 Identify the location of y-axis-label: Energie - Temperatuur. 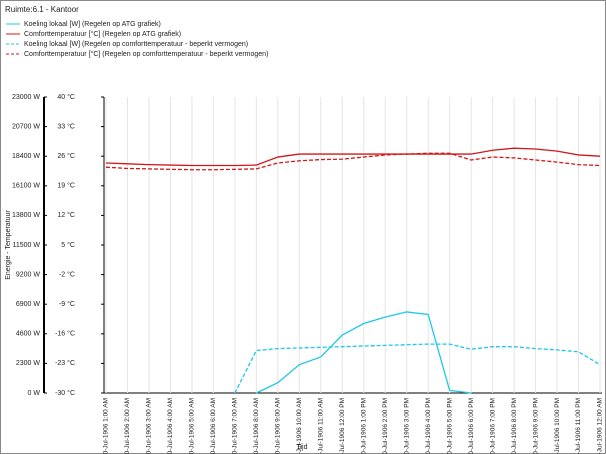
(8, 245).